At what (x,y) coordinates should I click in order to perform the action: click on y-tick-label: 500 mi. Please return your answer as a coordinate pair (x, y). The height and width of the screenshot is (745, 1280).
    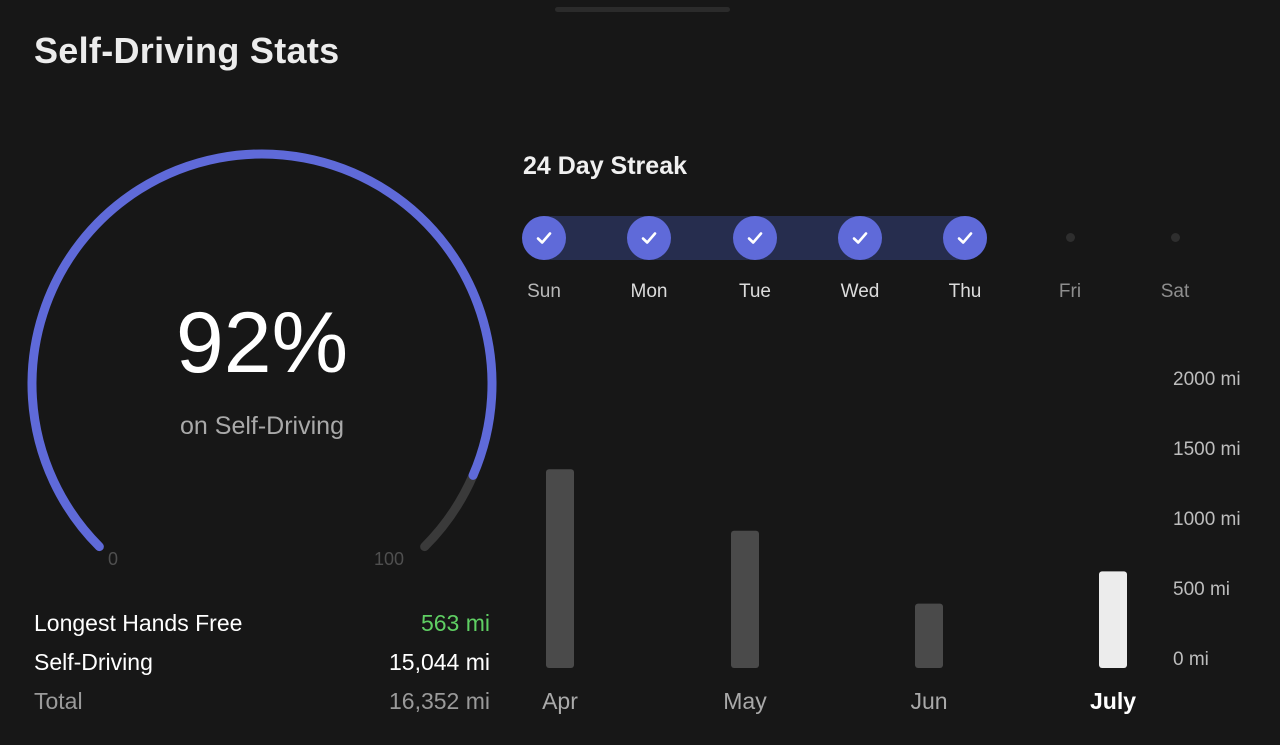
    Looking at the image, I should click on (1201, 589).